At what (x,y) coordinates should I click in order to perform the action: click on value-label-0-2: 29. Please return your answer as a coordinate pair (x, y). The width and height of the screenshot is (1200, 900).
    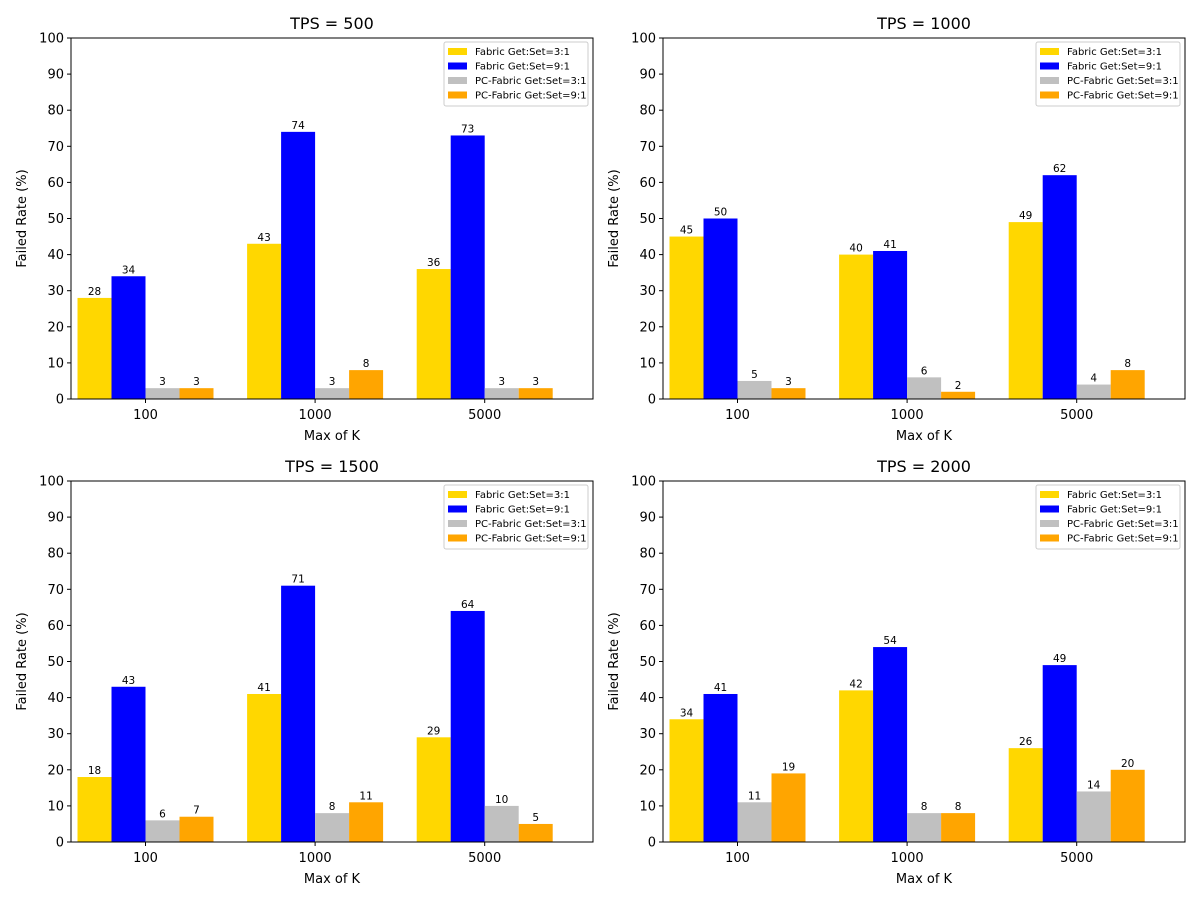
    Looking at the image, I should click on (433, 731).